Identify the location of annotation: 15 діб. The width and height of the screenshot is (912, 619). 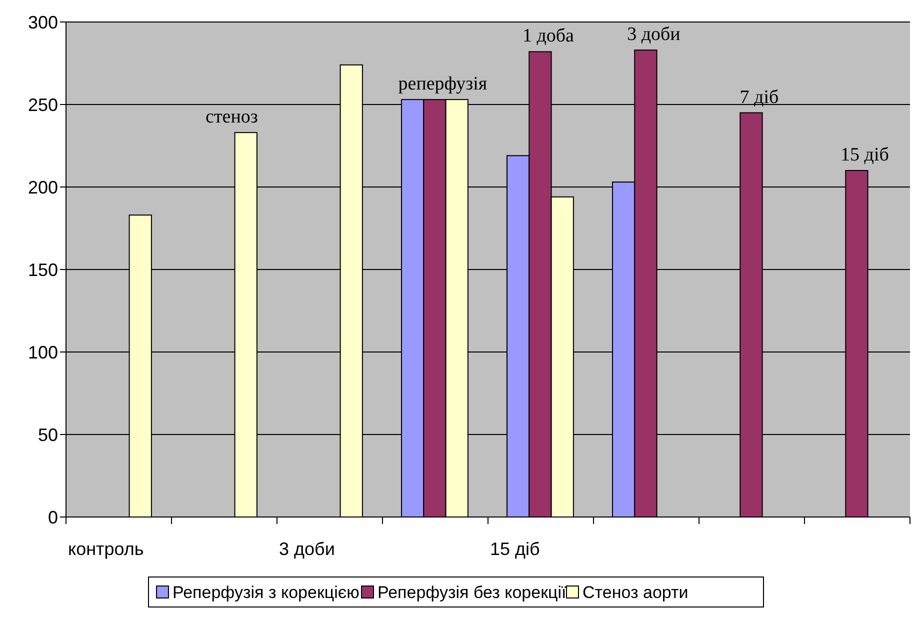
(864, 155).